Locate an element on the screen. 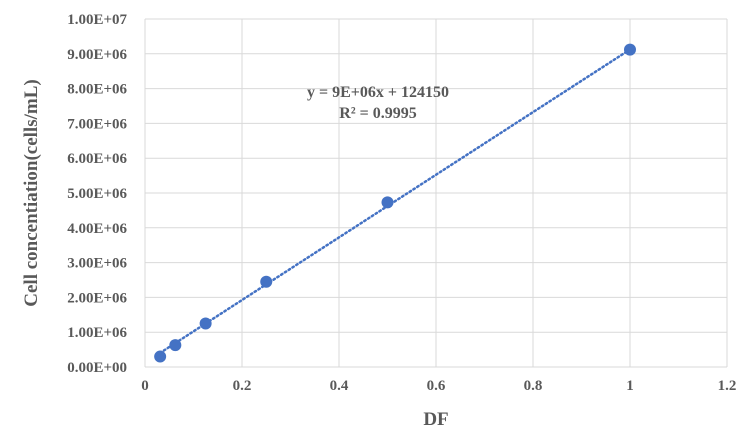  x-tick-label: 0.8 is located at coordinates (533, 386).